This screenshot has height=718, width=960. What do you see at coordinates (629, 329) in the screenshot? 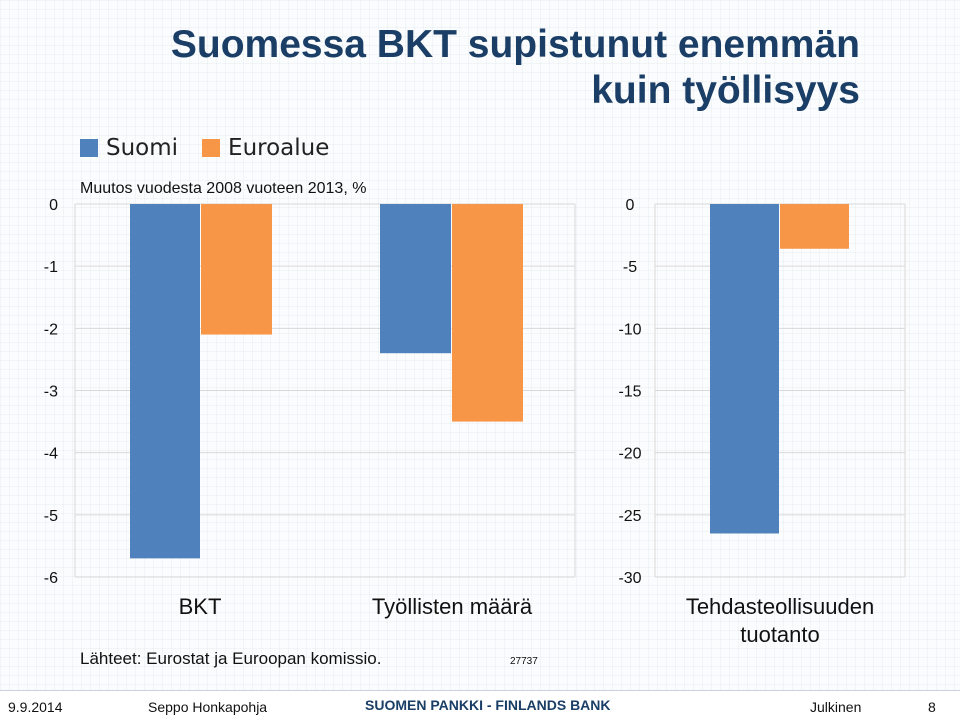
I see `y-tick-label: -10` at bounding box center [629, 329].